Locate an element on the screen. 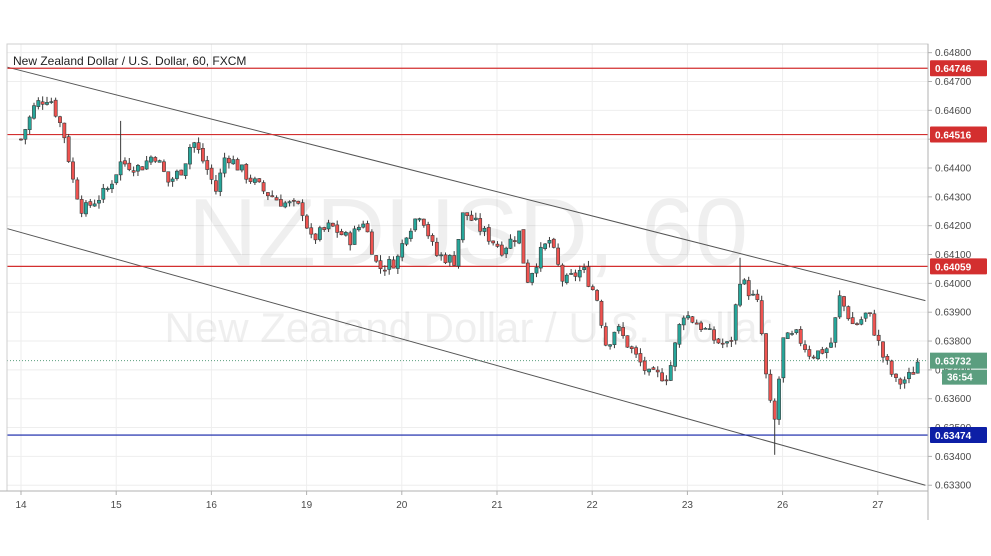  time-axis: 14 15 16 19 20 21 22 23 26 27 is located at coordinates (449, 501).